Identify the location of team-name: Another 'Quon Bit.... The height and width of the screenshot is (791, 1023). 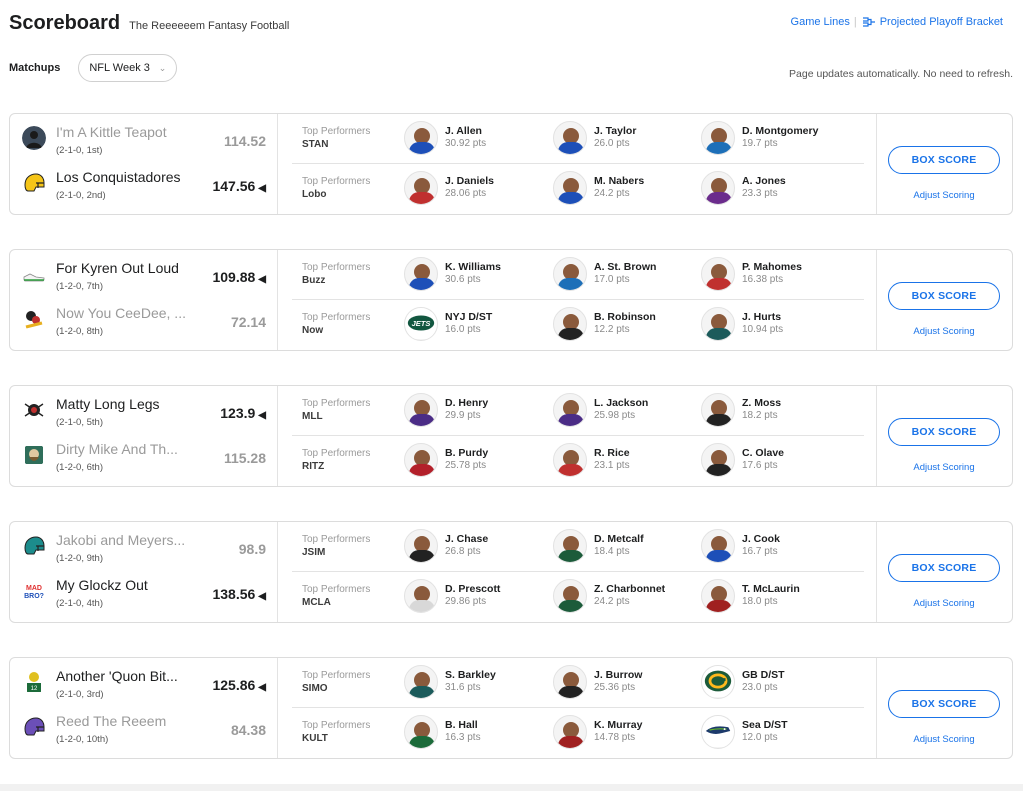
(117, 676).